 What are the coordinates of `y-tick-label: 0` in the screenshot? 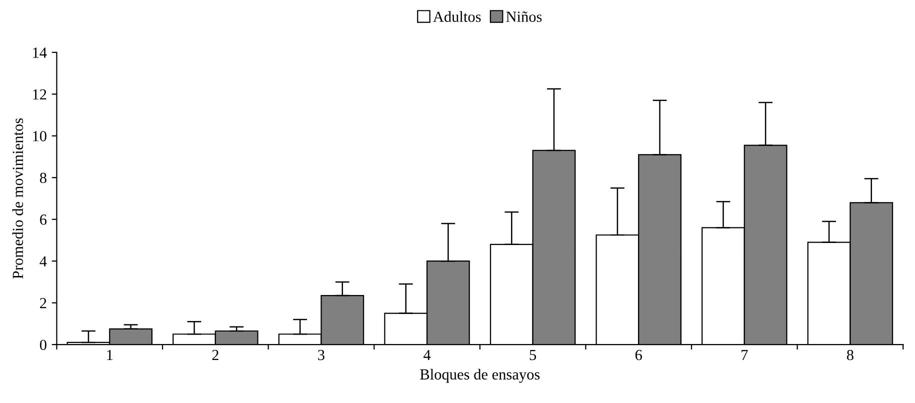 It's located at (43, 345).